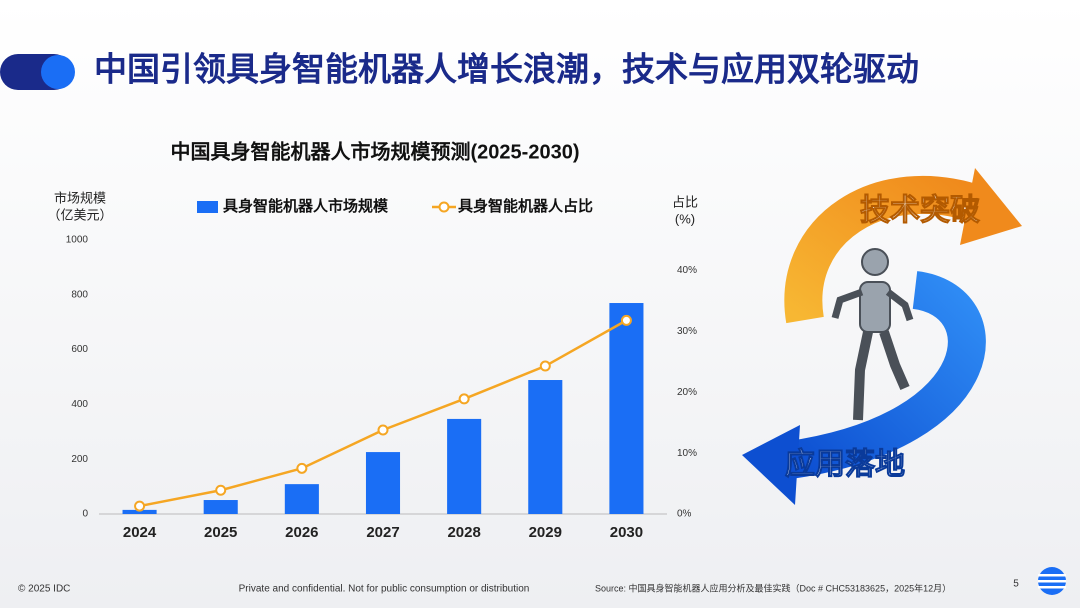 The width and height of the screenshot is (1080, 608). Describe the element at coordinates (44, 589) in the screenshot. I see `copyright: © 2025 IDC` at that location.